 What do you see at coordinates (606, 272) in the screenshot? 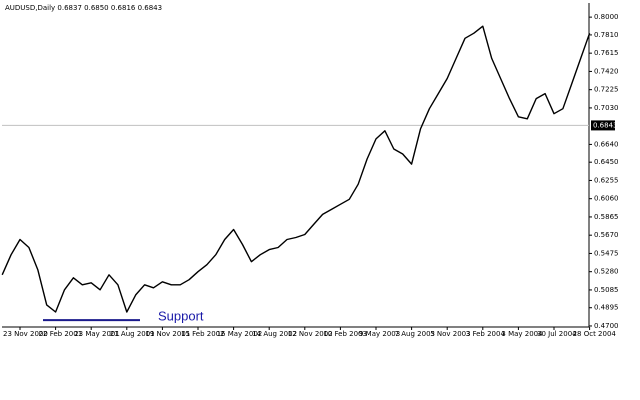
I see `y-tick-label: 0.5280` at bounding box center [606, 272].